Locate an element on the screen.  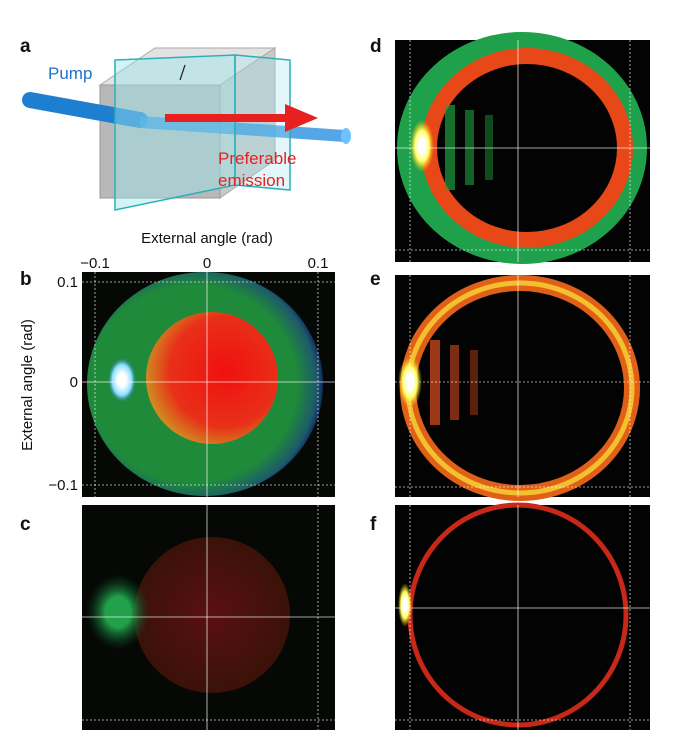
image-b is located at coordinates (208, 384).